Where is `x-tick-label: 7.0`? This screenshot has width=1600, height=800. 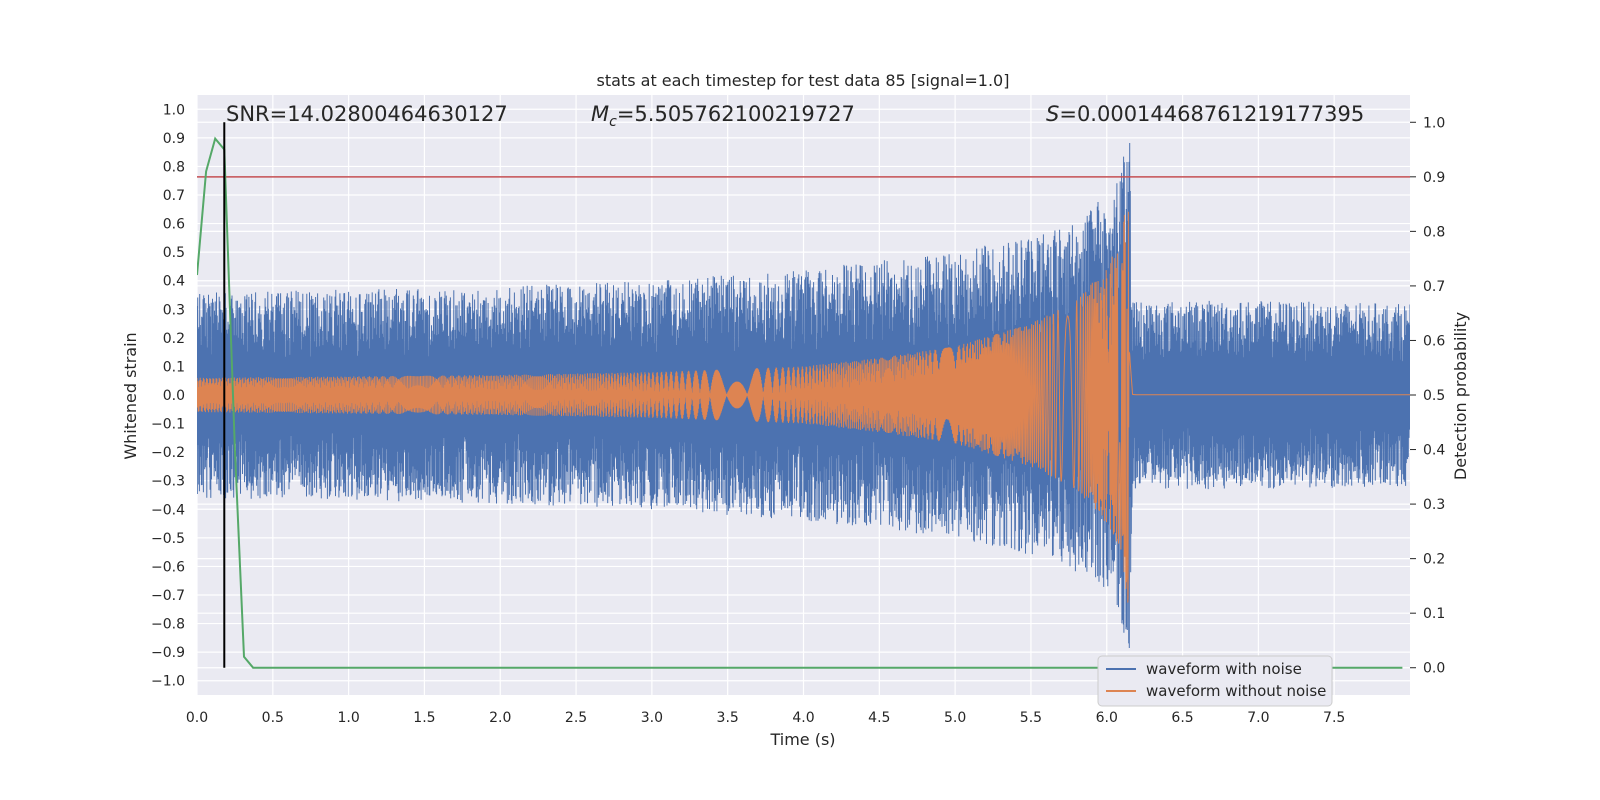
x-tick-label: 7.0 is located at coordinates (1258, 718).